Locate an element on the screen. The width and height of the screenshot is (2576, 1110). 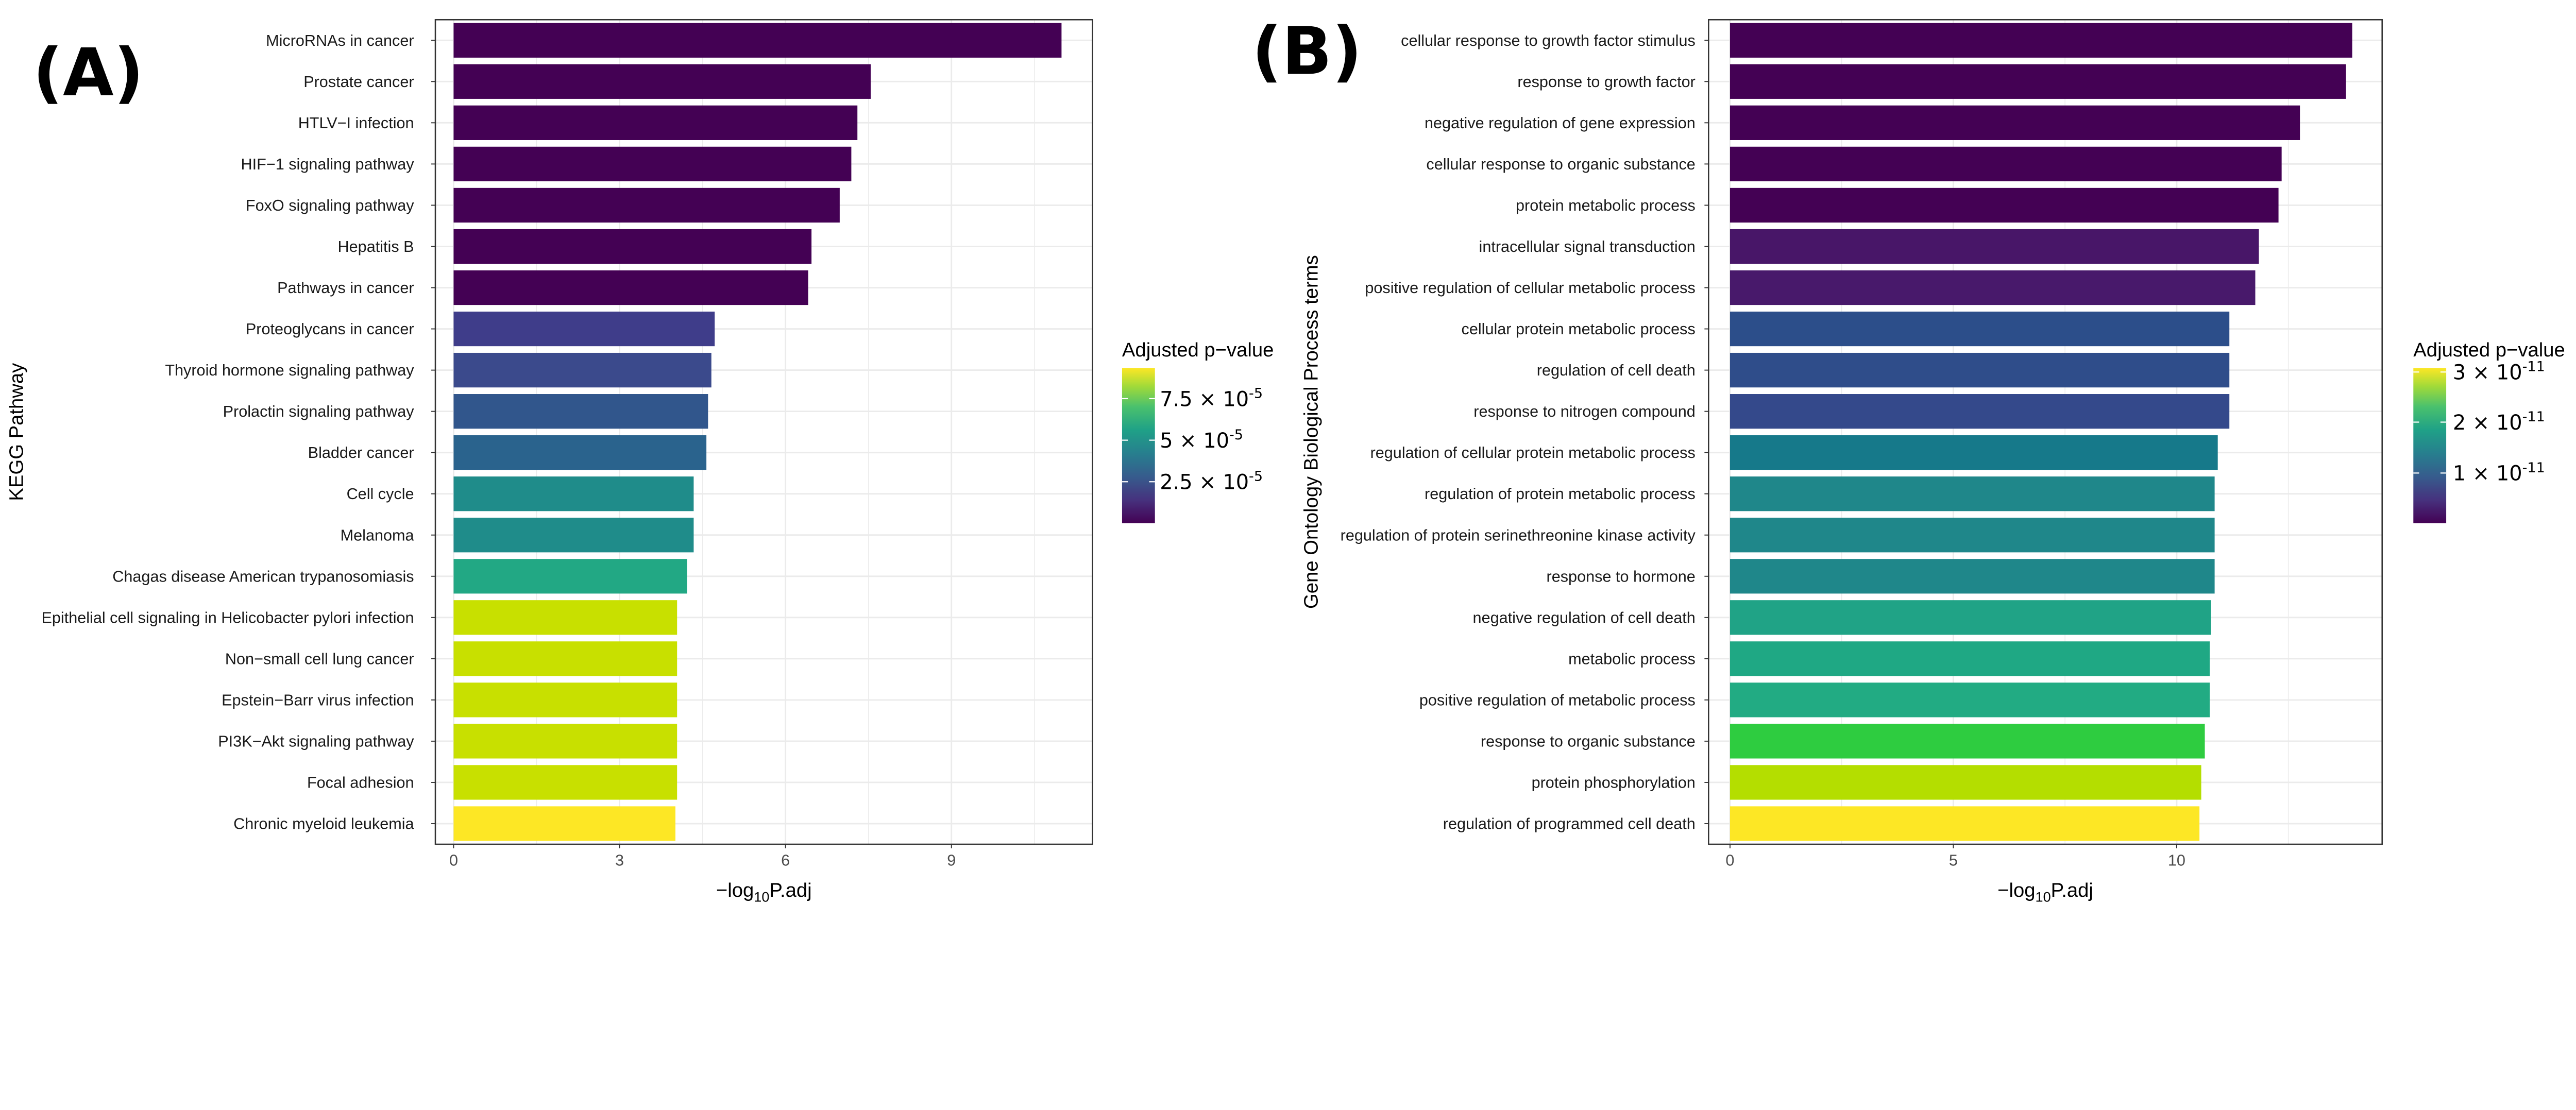
category-label: FoxO signaling pathway is located at coordinates (330, 205).